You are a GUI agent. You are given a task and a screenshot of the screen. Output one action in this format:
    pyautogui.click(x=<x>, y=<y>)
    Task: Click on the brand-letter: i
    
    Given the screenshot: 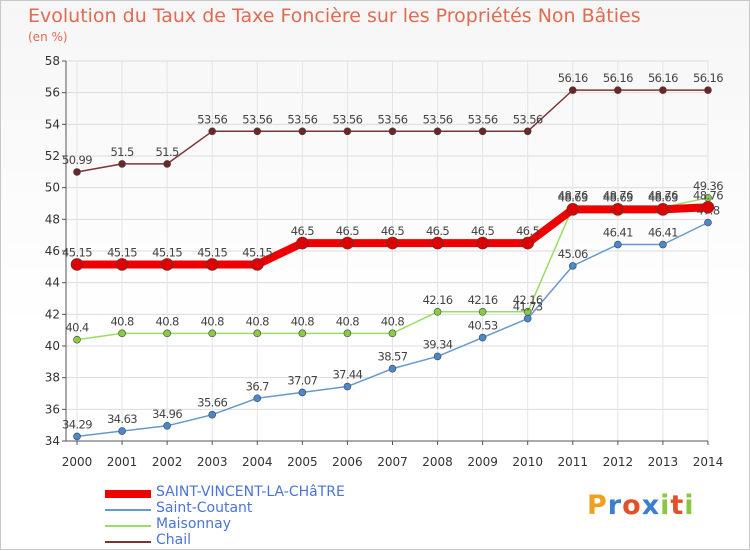 What is the action you would take?
    pyautogui.click(x=689, y=505)
    